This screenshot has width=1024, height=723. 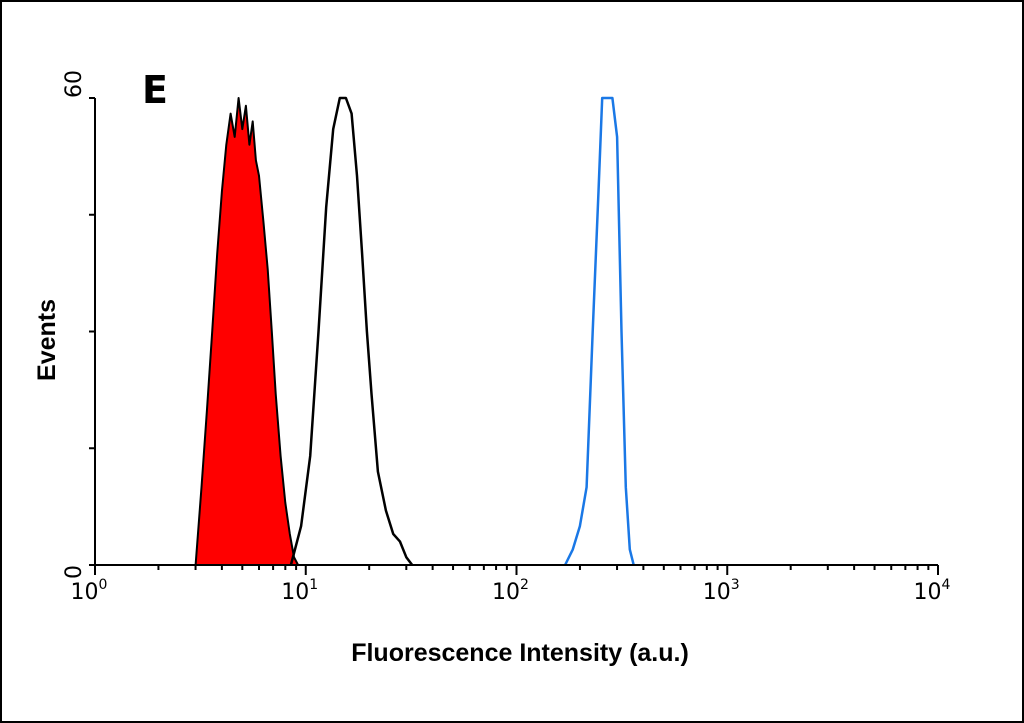 I want to click on panel-label: E, so click(x=155, y=90).